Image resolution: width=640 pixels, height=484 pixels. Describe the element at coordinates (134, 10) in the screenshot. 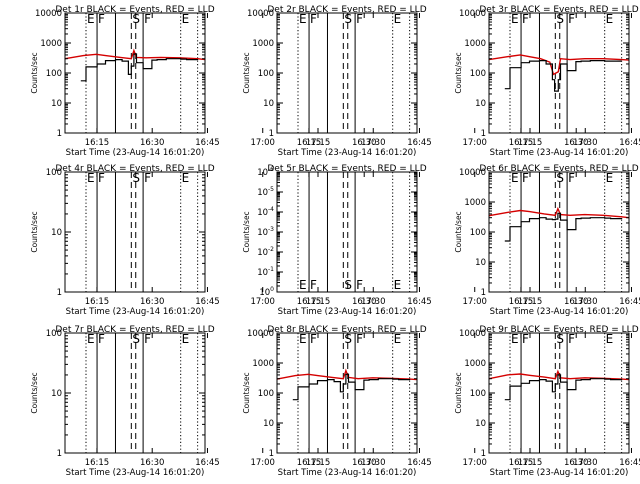

I see `panel-title: Det 1r BLACK = Events, RED = LLD` at that location.